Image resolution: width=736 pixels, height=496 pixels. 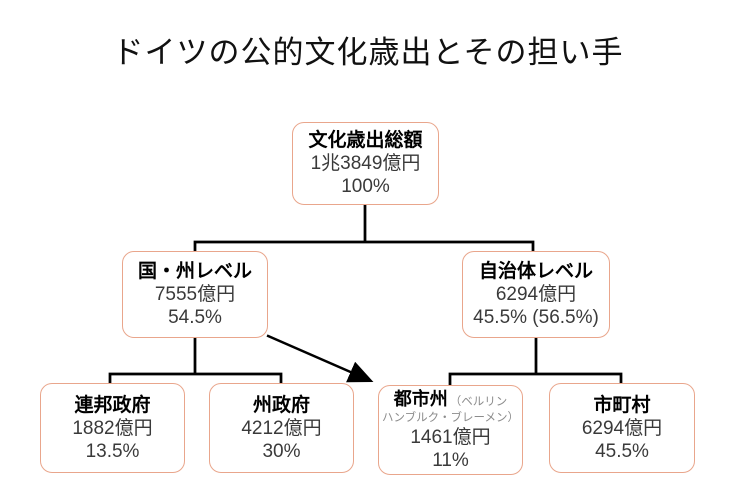 I want to click on node-label: 自治体レベル, so click(x=535, y=271).